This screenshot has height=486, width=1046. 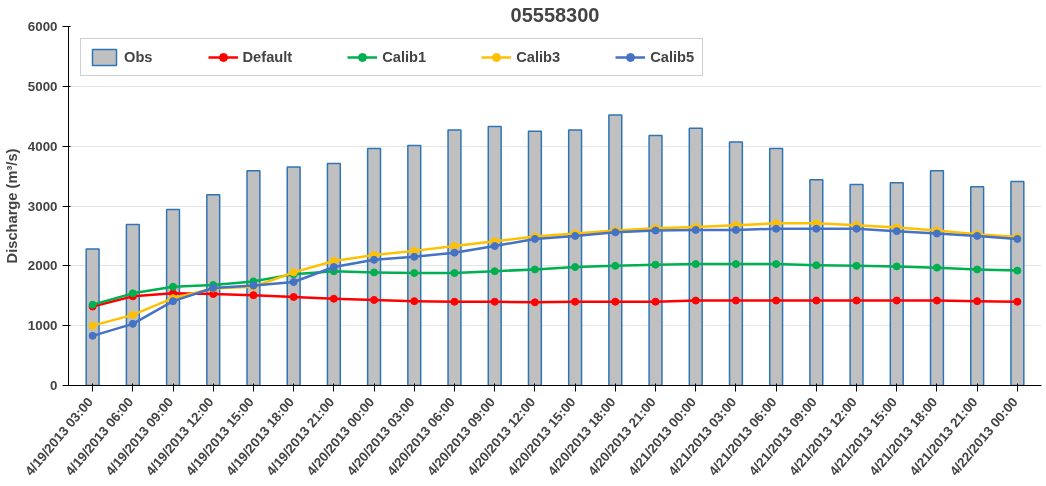 I want to click on legend-label: Default, so click(x=267, y=57).